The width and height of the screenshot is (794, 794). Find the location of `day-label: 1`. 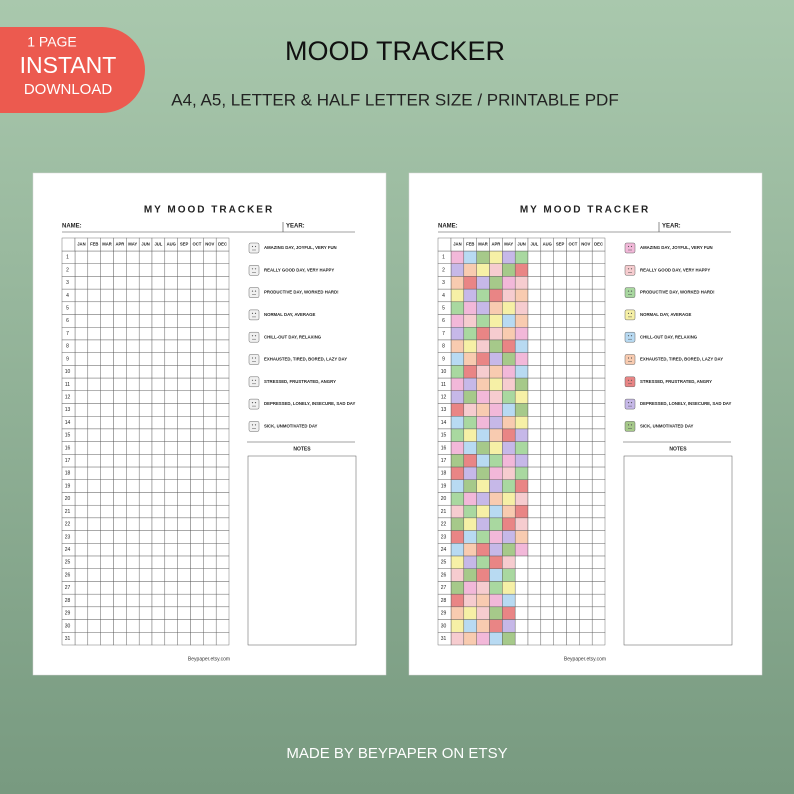

day-label: 1 is located at coordinates (67, 258).